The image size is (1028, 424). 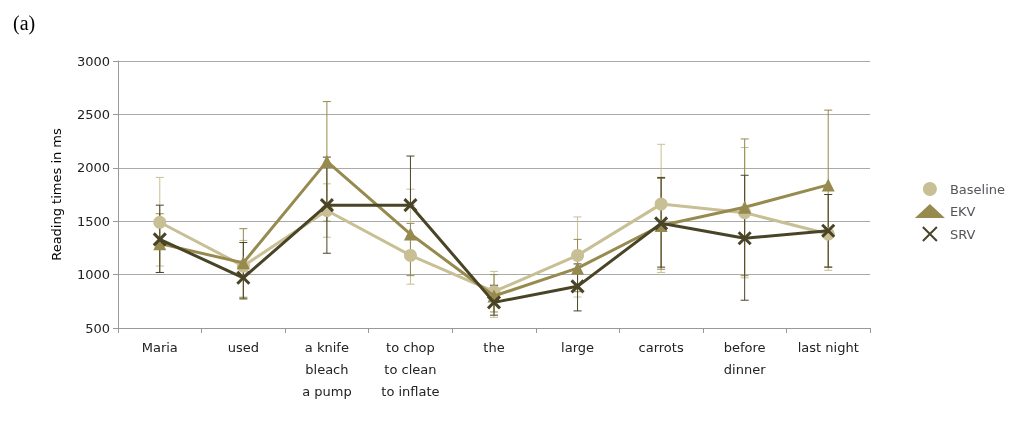 What do you see at coordinates (745, 358) in the screenshot?
I see `x-tick-label: before dinner` at bounding box center [745, 358].